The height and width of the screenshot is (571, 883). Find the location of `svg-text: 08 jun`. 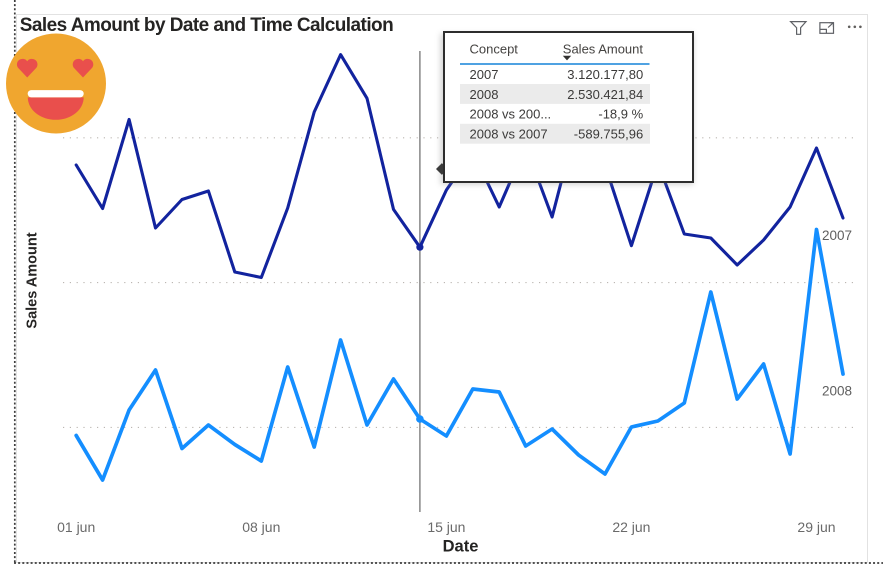

svg-text: 08 jun is located at coordinates (261, 527).